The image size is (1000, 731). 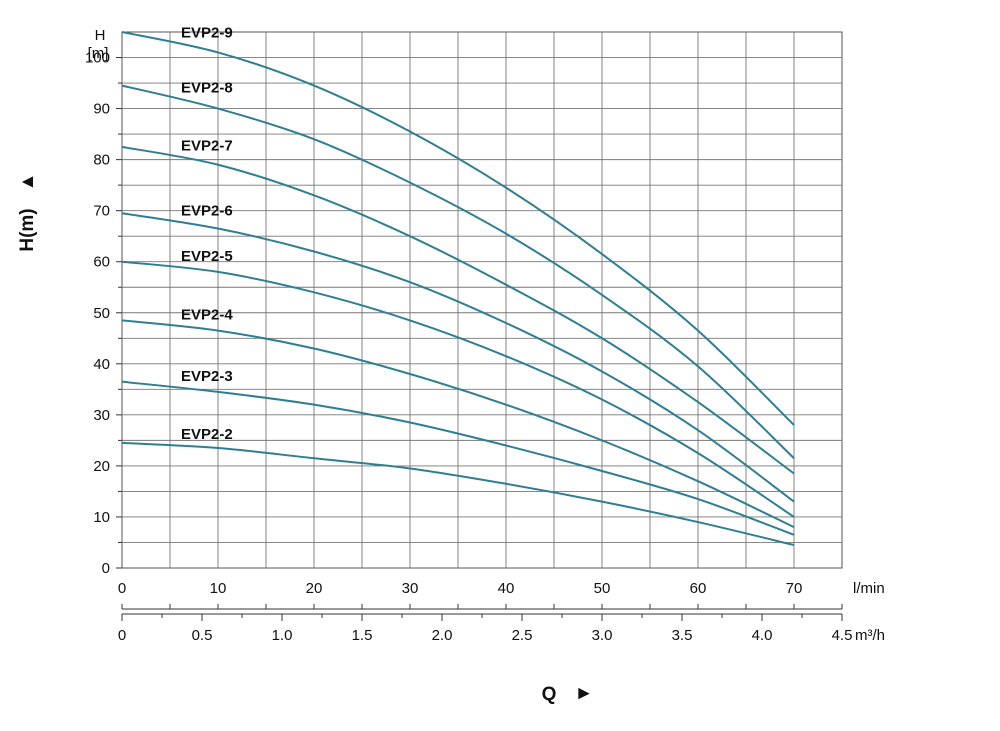 I want to click on y-tick-label: 20, so click(x=101, y=466).